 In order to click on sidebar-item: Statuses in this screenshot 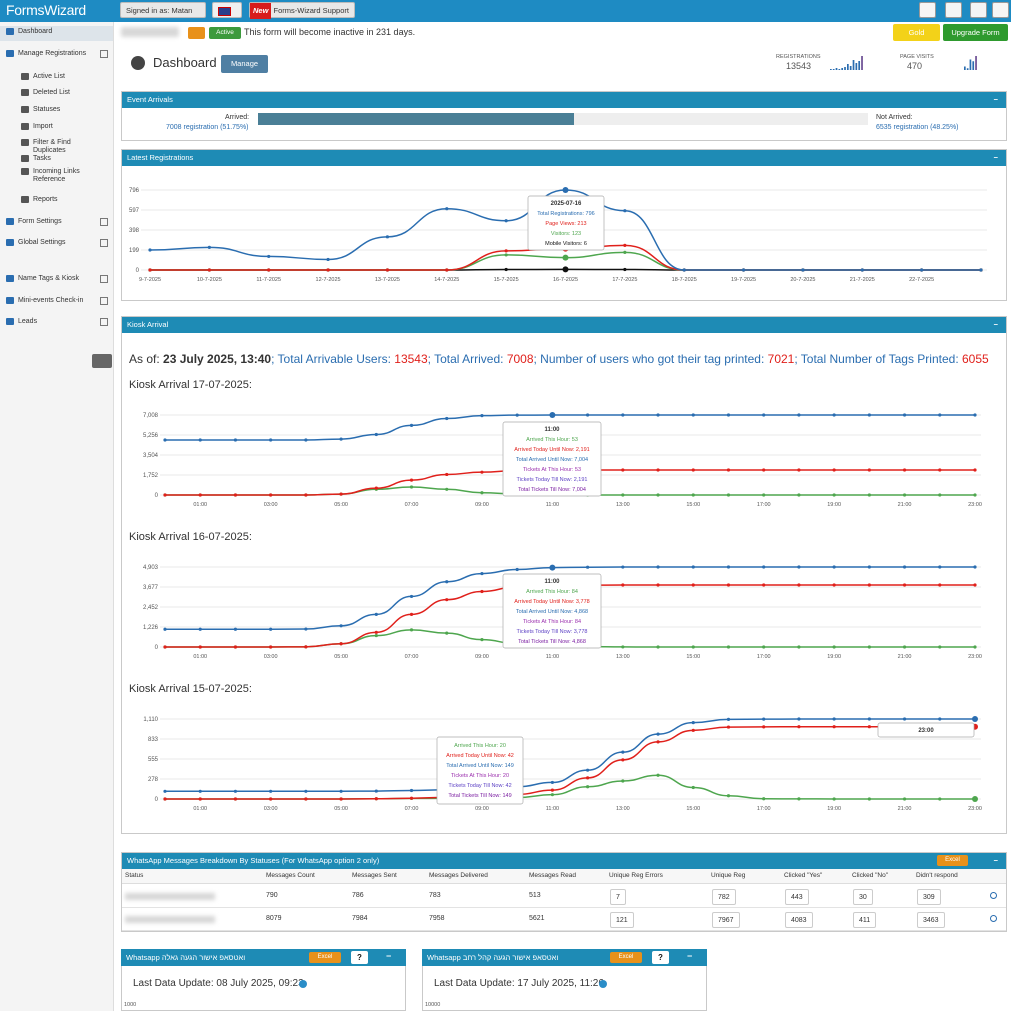, I will do `click(47, 109)`.